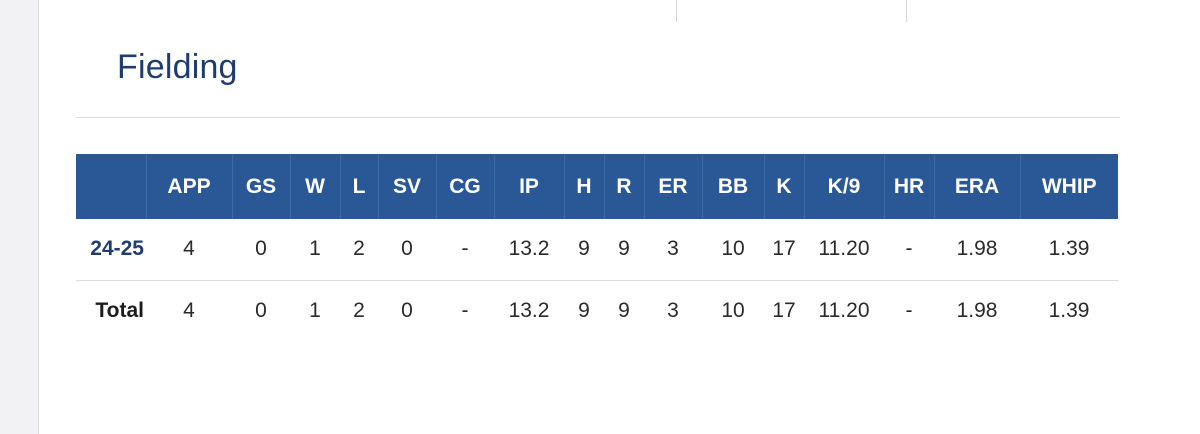  Describe the element at coordinates (732, 186) in the screenshot. I see `column-header-bb: BB` at that location.